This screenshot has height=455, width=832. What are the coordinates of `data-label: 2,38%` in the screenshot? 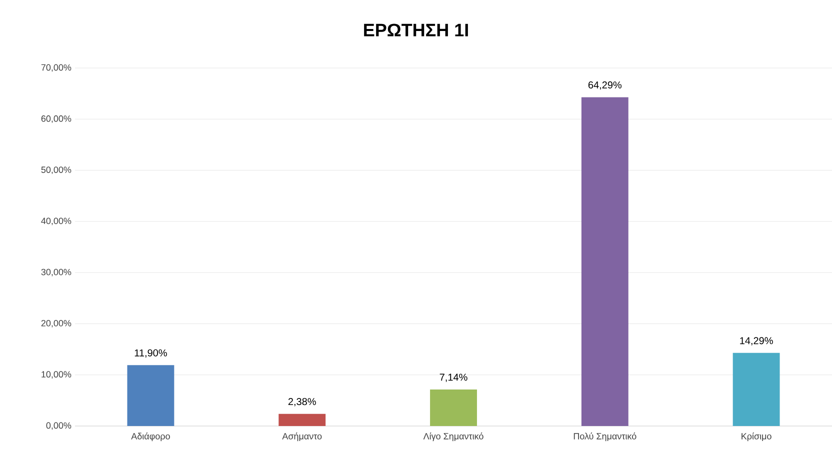 It's located at (302, 402).